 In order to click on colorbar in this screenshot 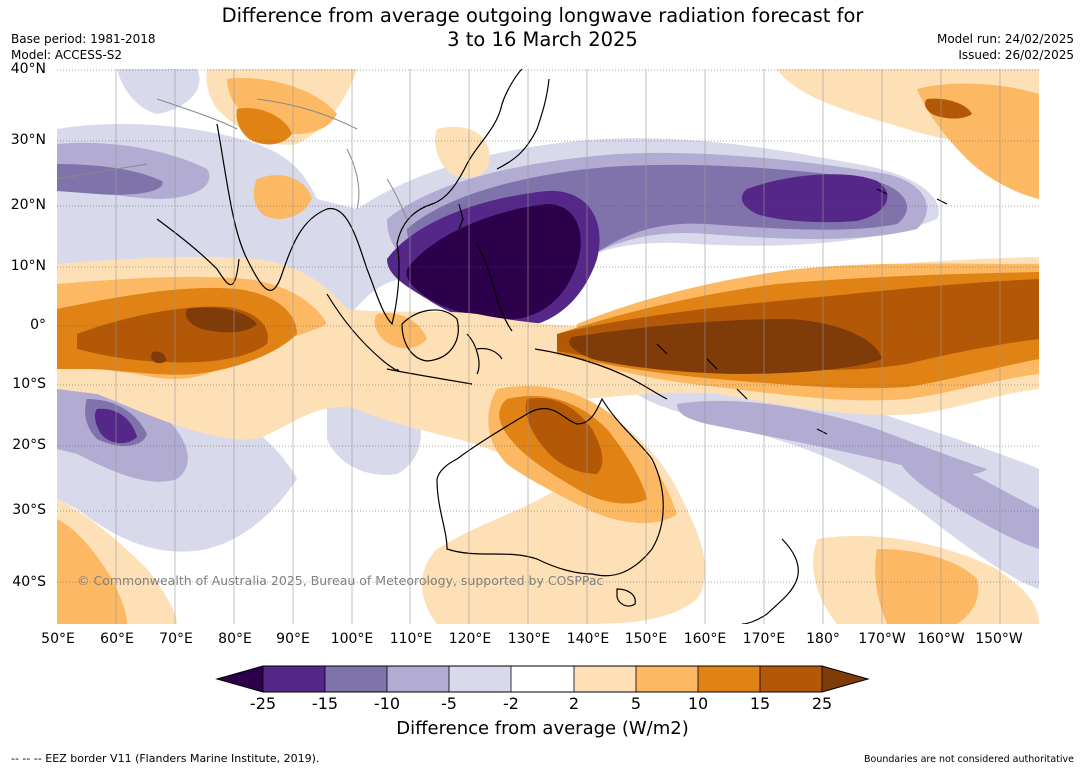, I will do `click(542, 679)`.